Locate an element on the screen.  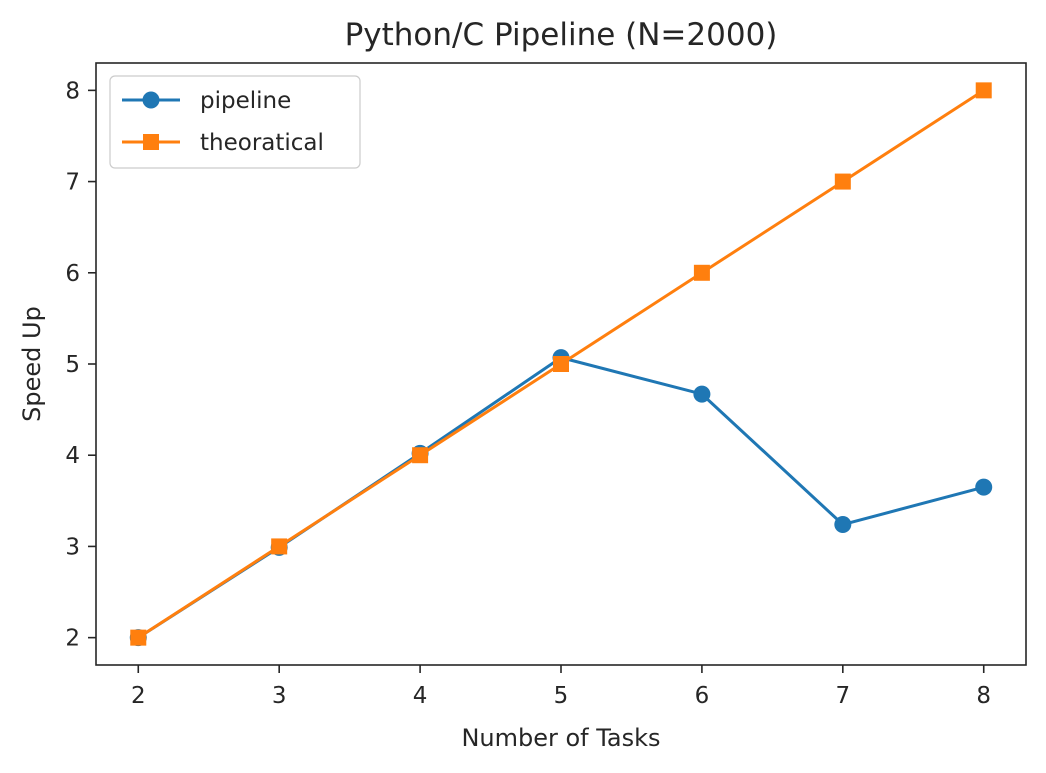
x-tick-label-6: 6 is located at coordinates (702, 696).